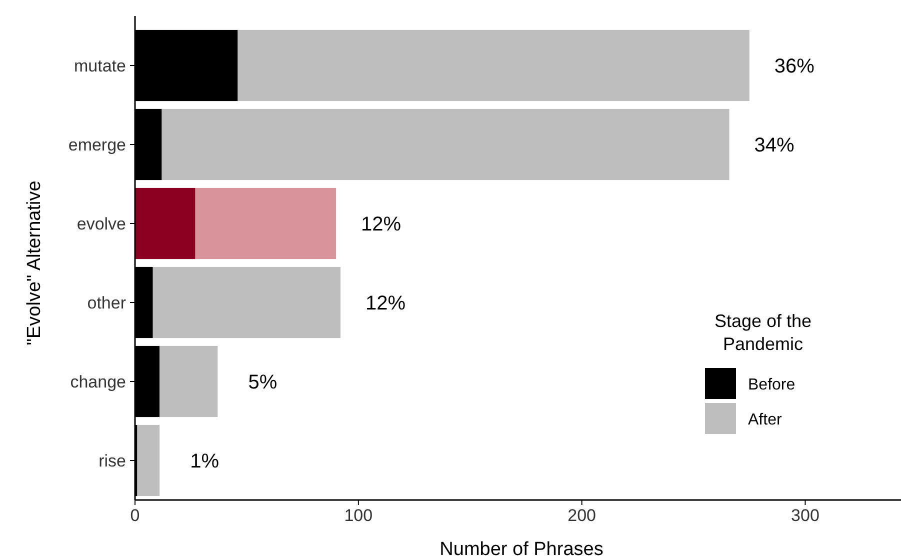  Describe the element at coordinates (774, 145) in the screenshot. I see `annotation: 34%` at that location.